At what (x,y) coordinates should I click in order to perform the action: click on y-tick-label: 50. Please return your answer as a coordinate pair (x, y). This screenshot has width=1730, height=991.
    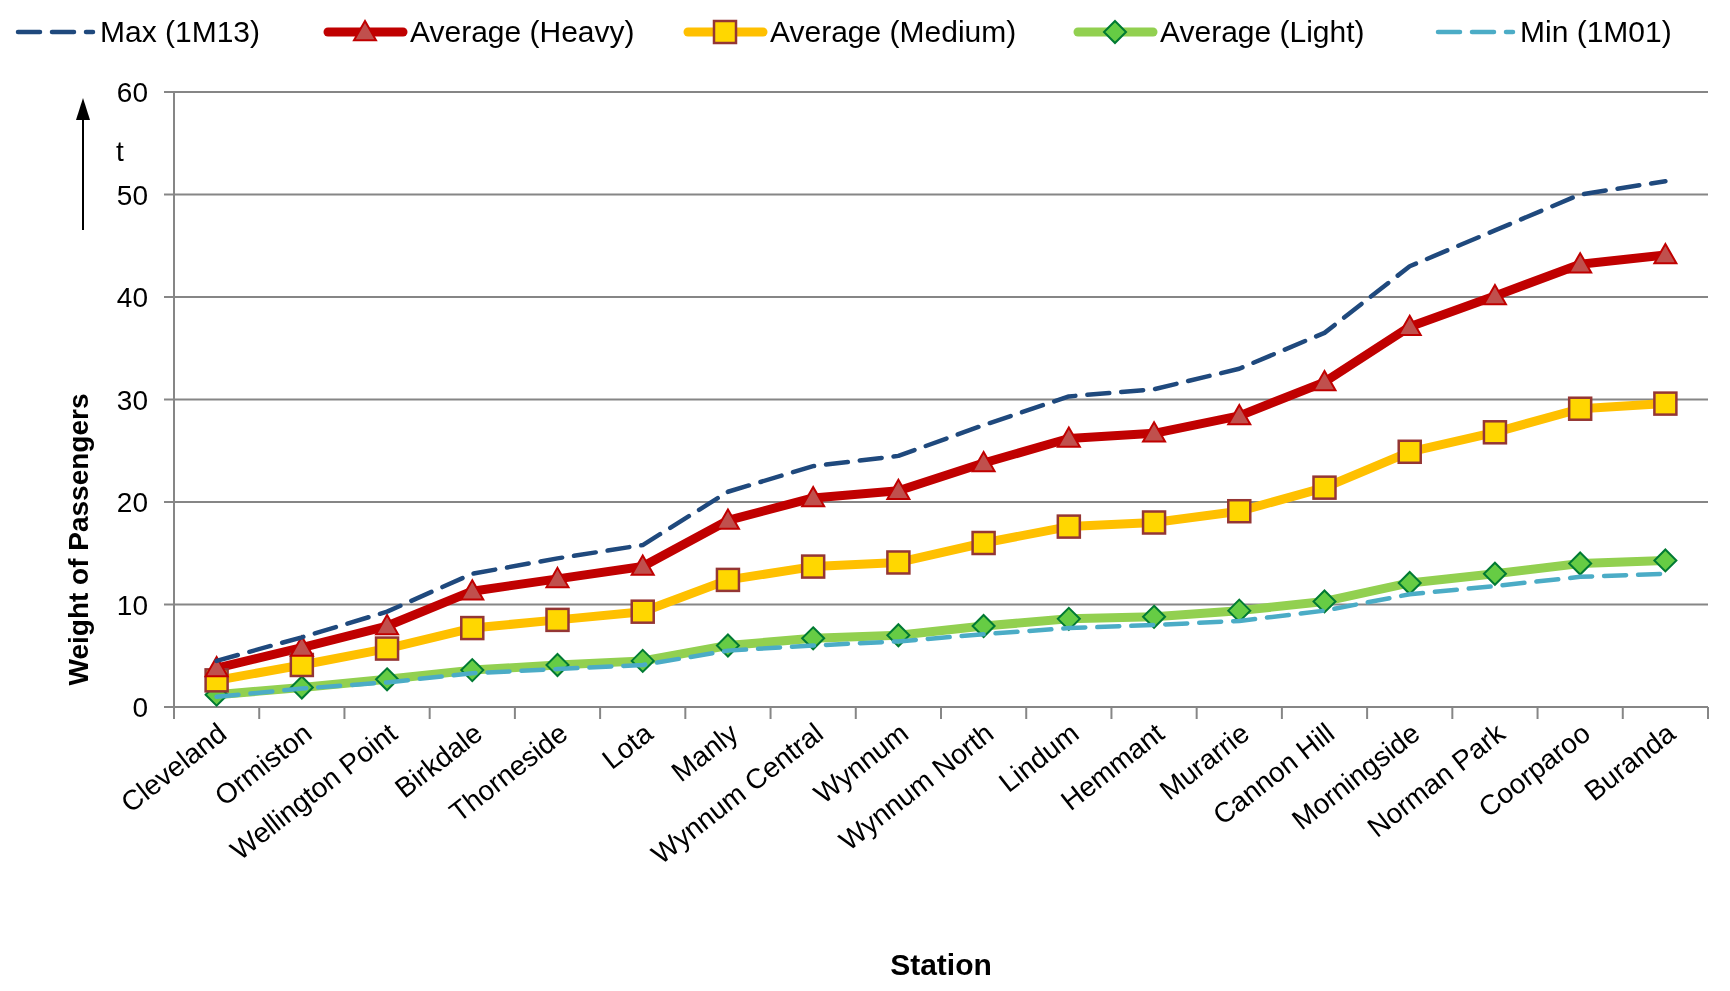
    Looking at the image, I should click on (132, 195).